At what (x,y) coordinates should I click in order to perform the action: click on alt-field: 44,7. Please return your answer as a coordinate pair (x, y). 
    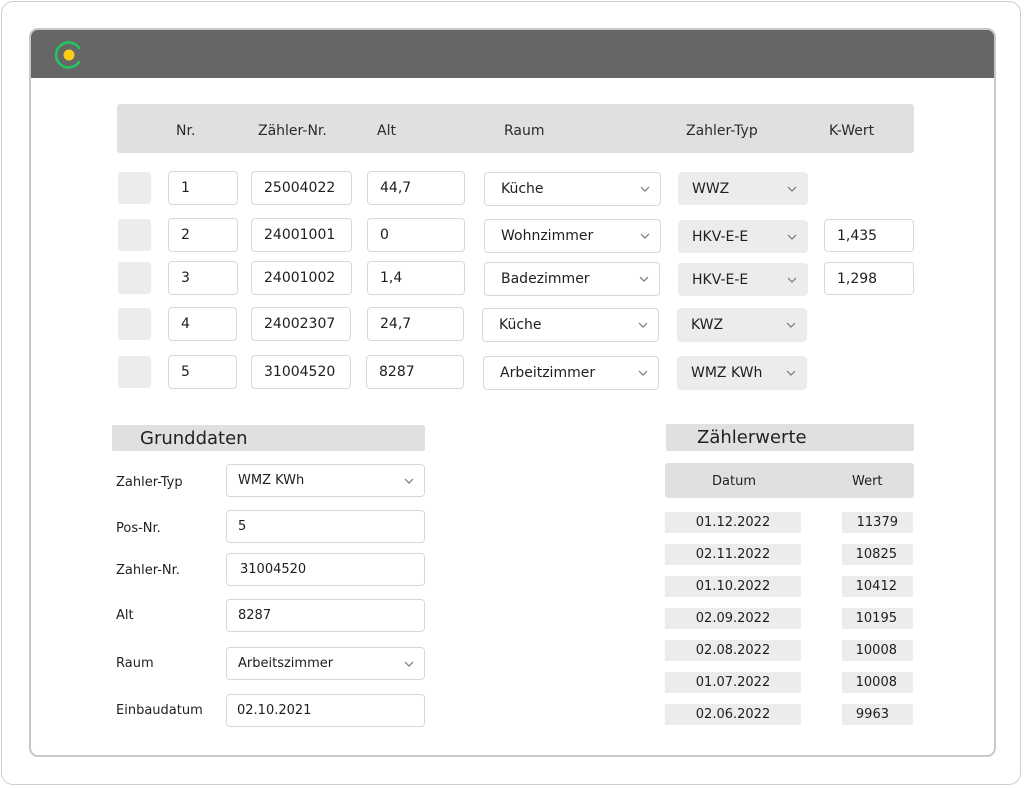
    Looking at the image, I should click on (416, 188).